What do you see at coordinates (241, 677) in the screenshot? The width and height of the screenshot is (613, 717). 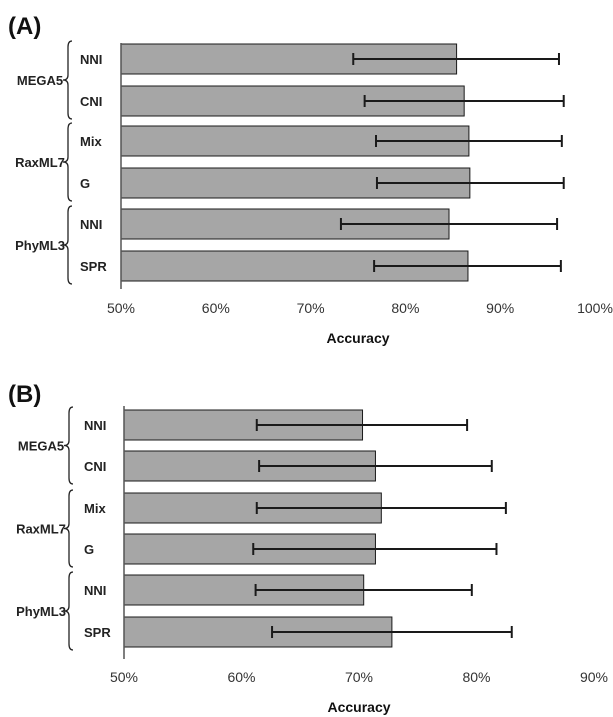 I see `panel-b-x-tick-2: 60%` at bounding box center [241, 677].